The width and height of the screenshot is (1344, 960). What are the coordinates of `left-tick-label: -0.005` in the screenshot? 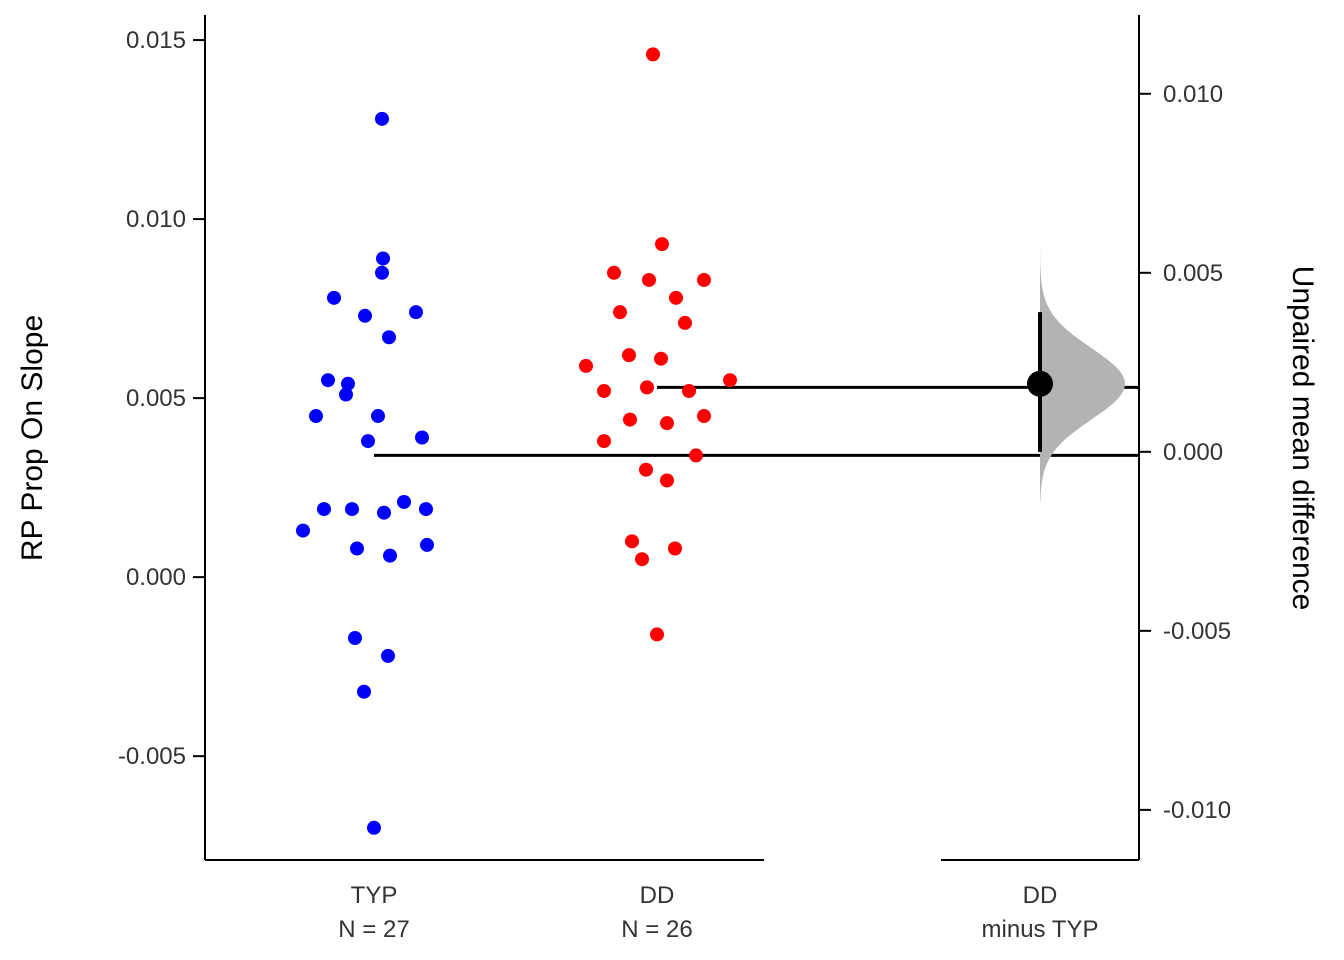 It's located at (152, 756).